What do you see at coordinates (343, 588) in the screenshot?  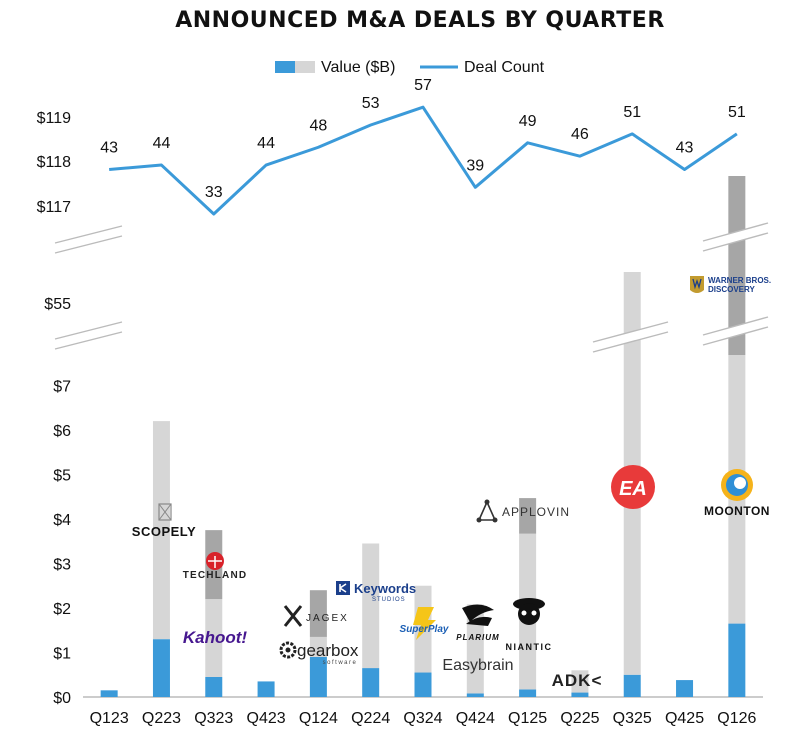 I see `keywords-icon` at bounding box center [343, 588].